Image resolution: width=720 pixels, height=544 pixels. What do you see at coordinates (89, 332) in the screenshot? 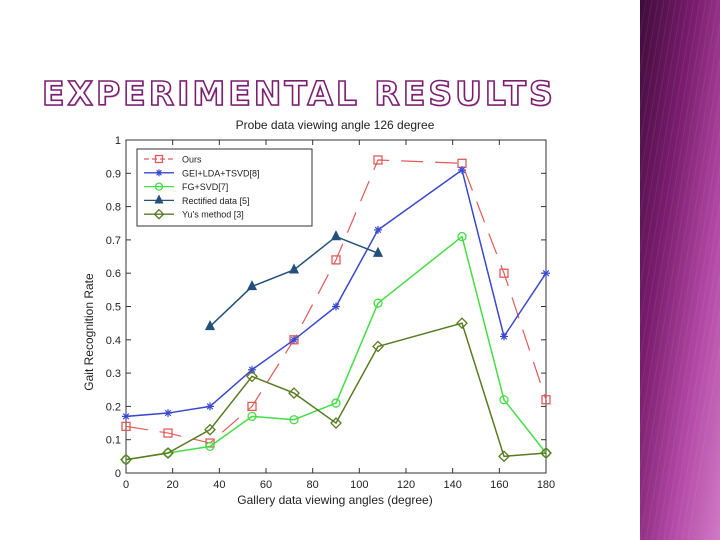
I see `y-axis-label: Gait Recognition Rate` at bounding box center [89, 332].